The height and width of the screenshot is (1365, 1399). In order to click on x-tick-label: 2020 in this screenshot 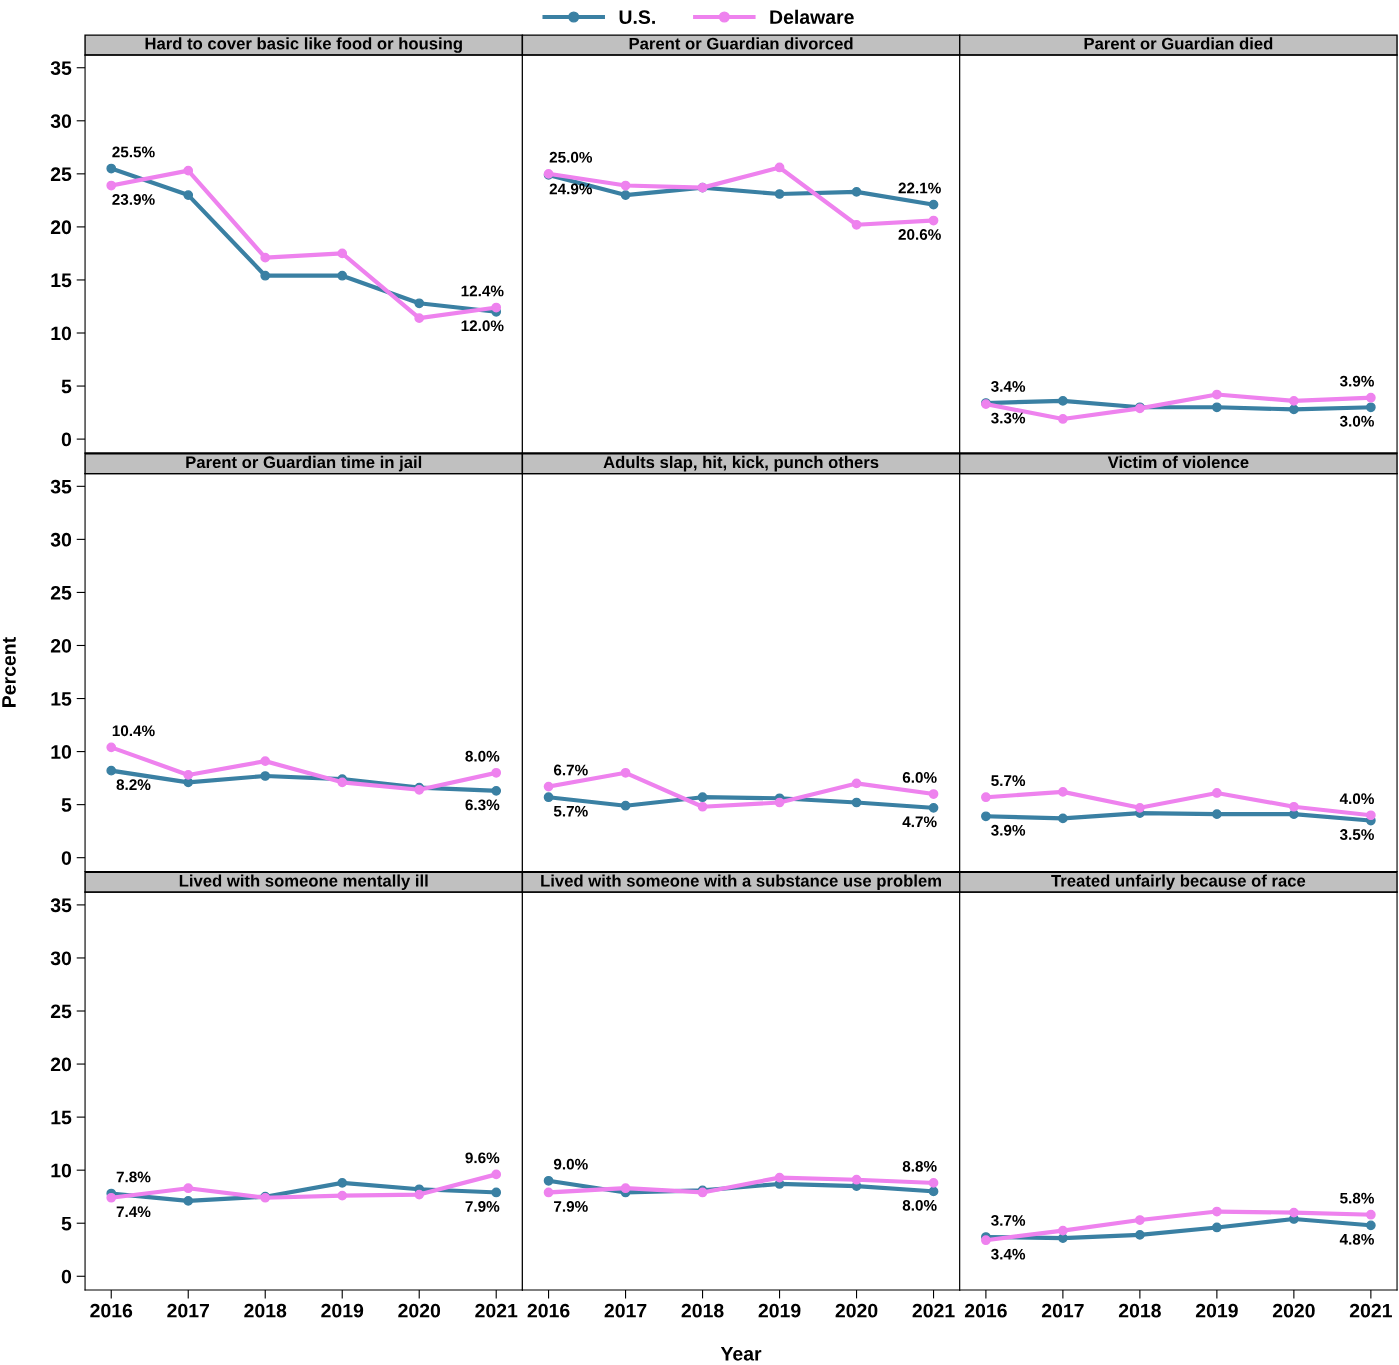, I will do `click(1293, 1310)`.